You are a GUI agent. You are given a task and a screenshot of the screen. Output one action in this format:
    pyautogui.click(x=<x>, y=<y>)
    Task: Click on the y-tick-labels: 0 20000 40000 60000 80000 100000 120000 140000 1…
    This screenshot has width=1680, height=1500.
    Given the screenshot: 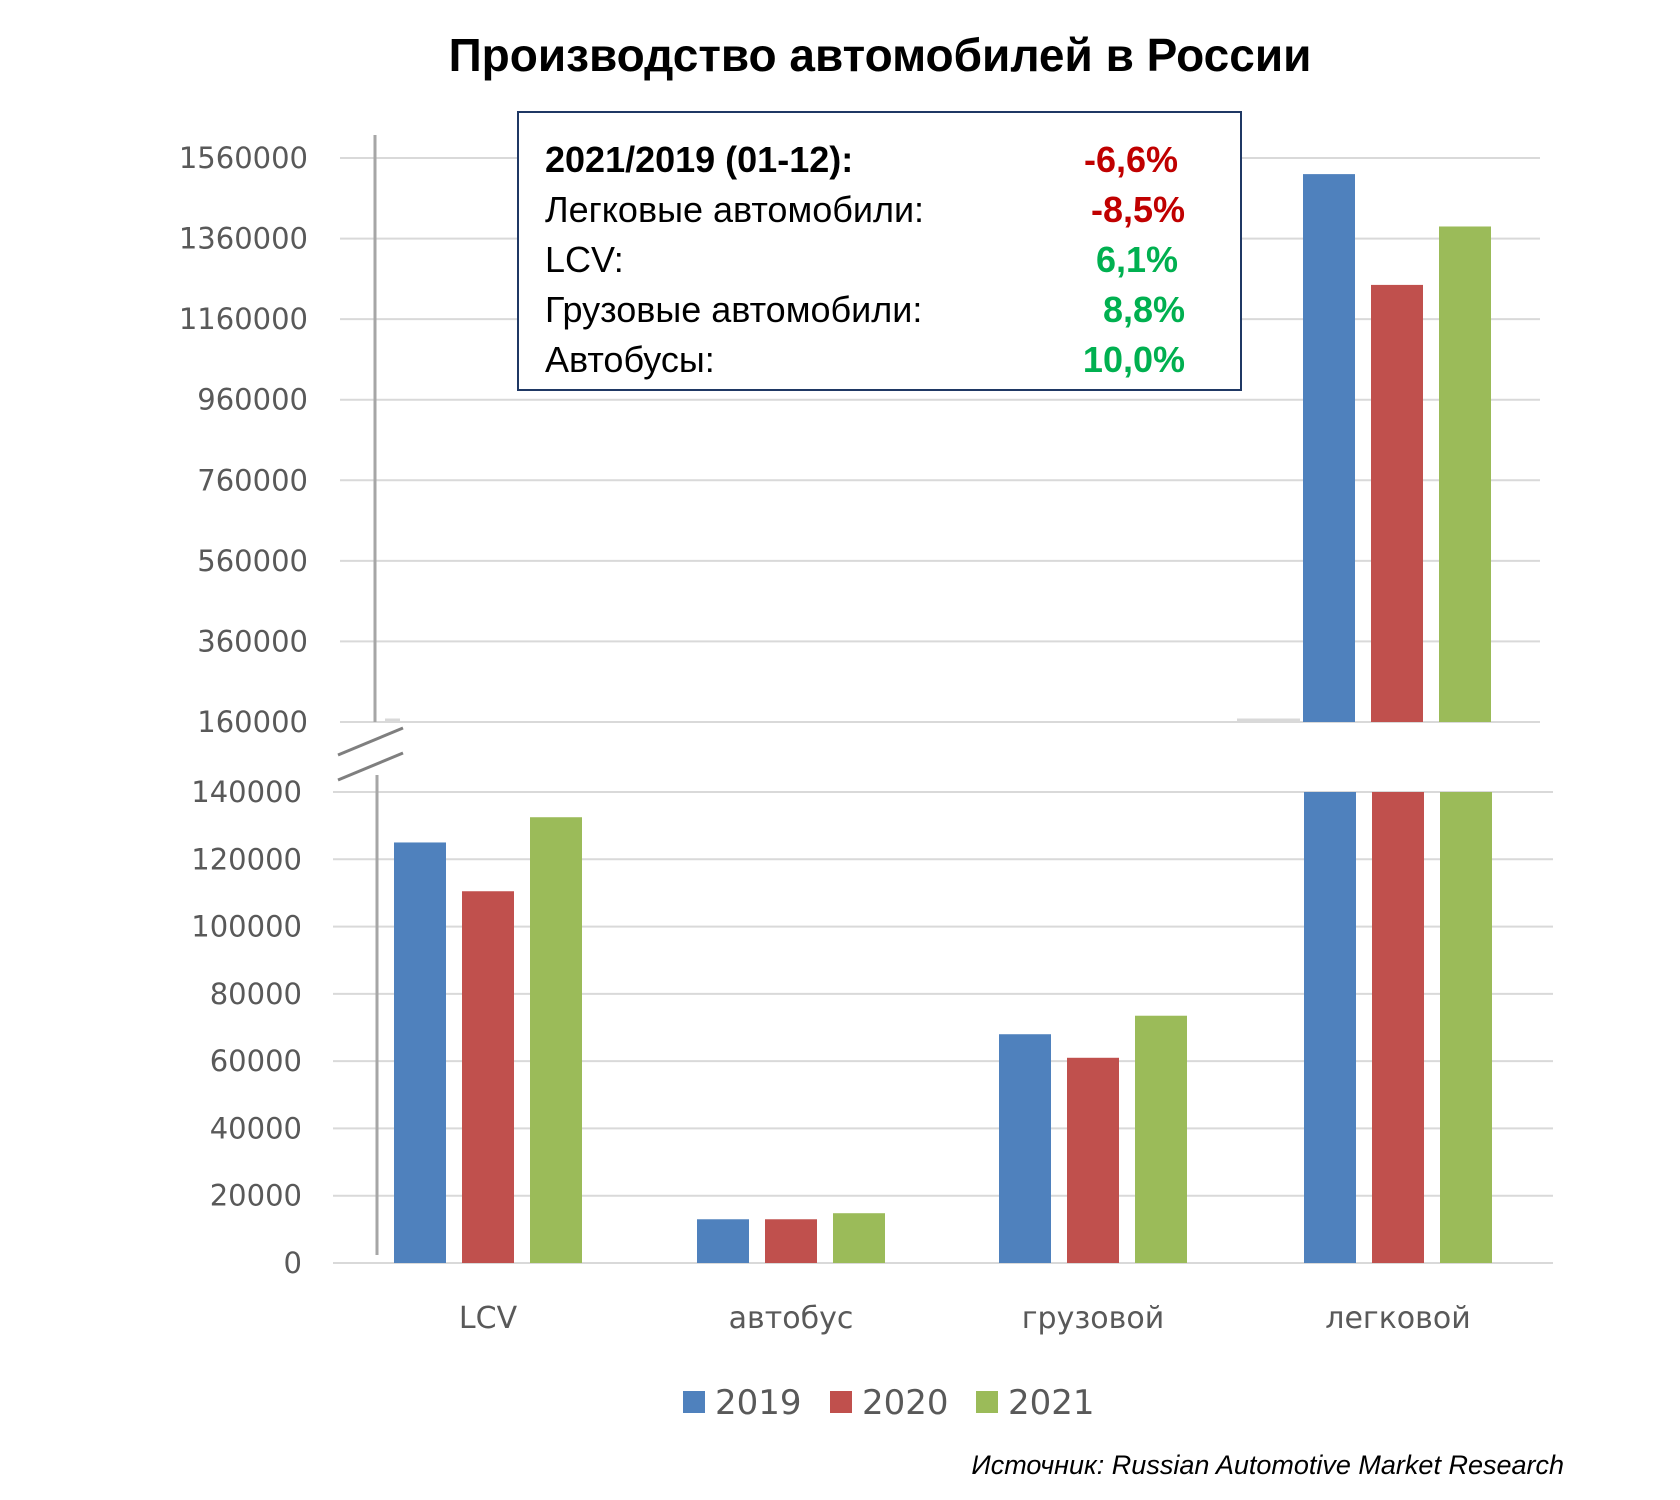 What is the action you would take?
    pyautogui.click(x=243, y=710)
    